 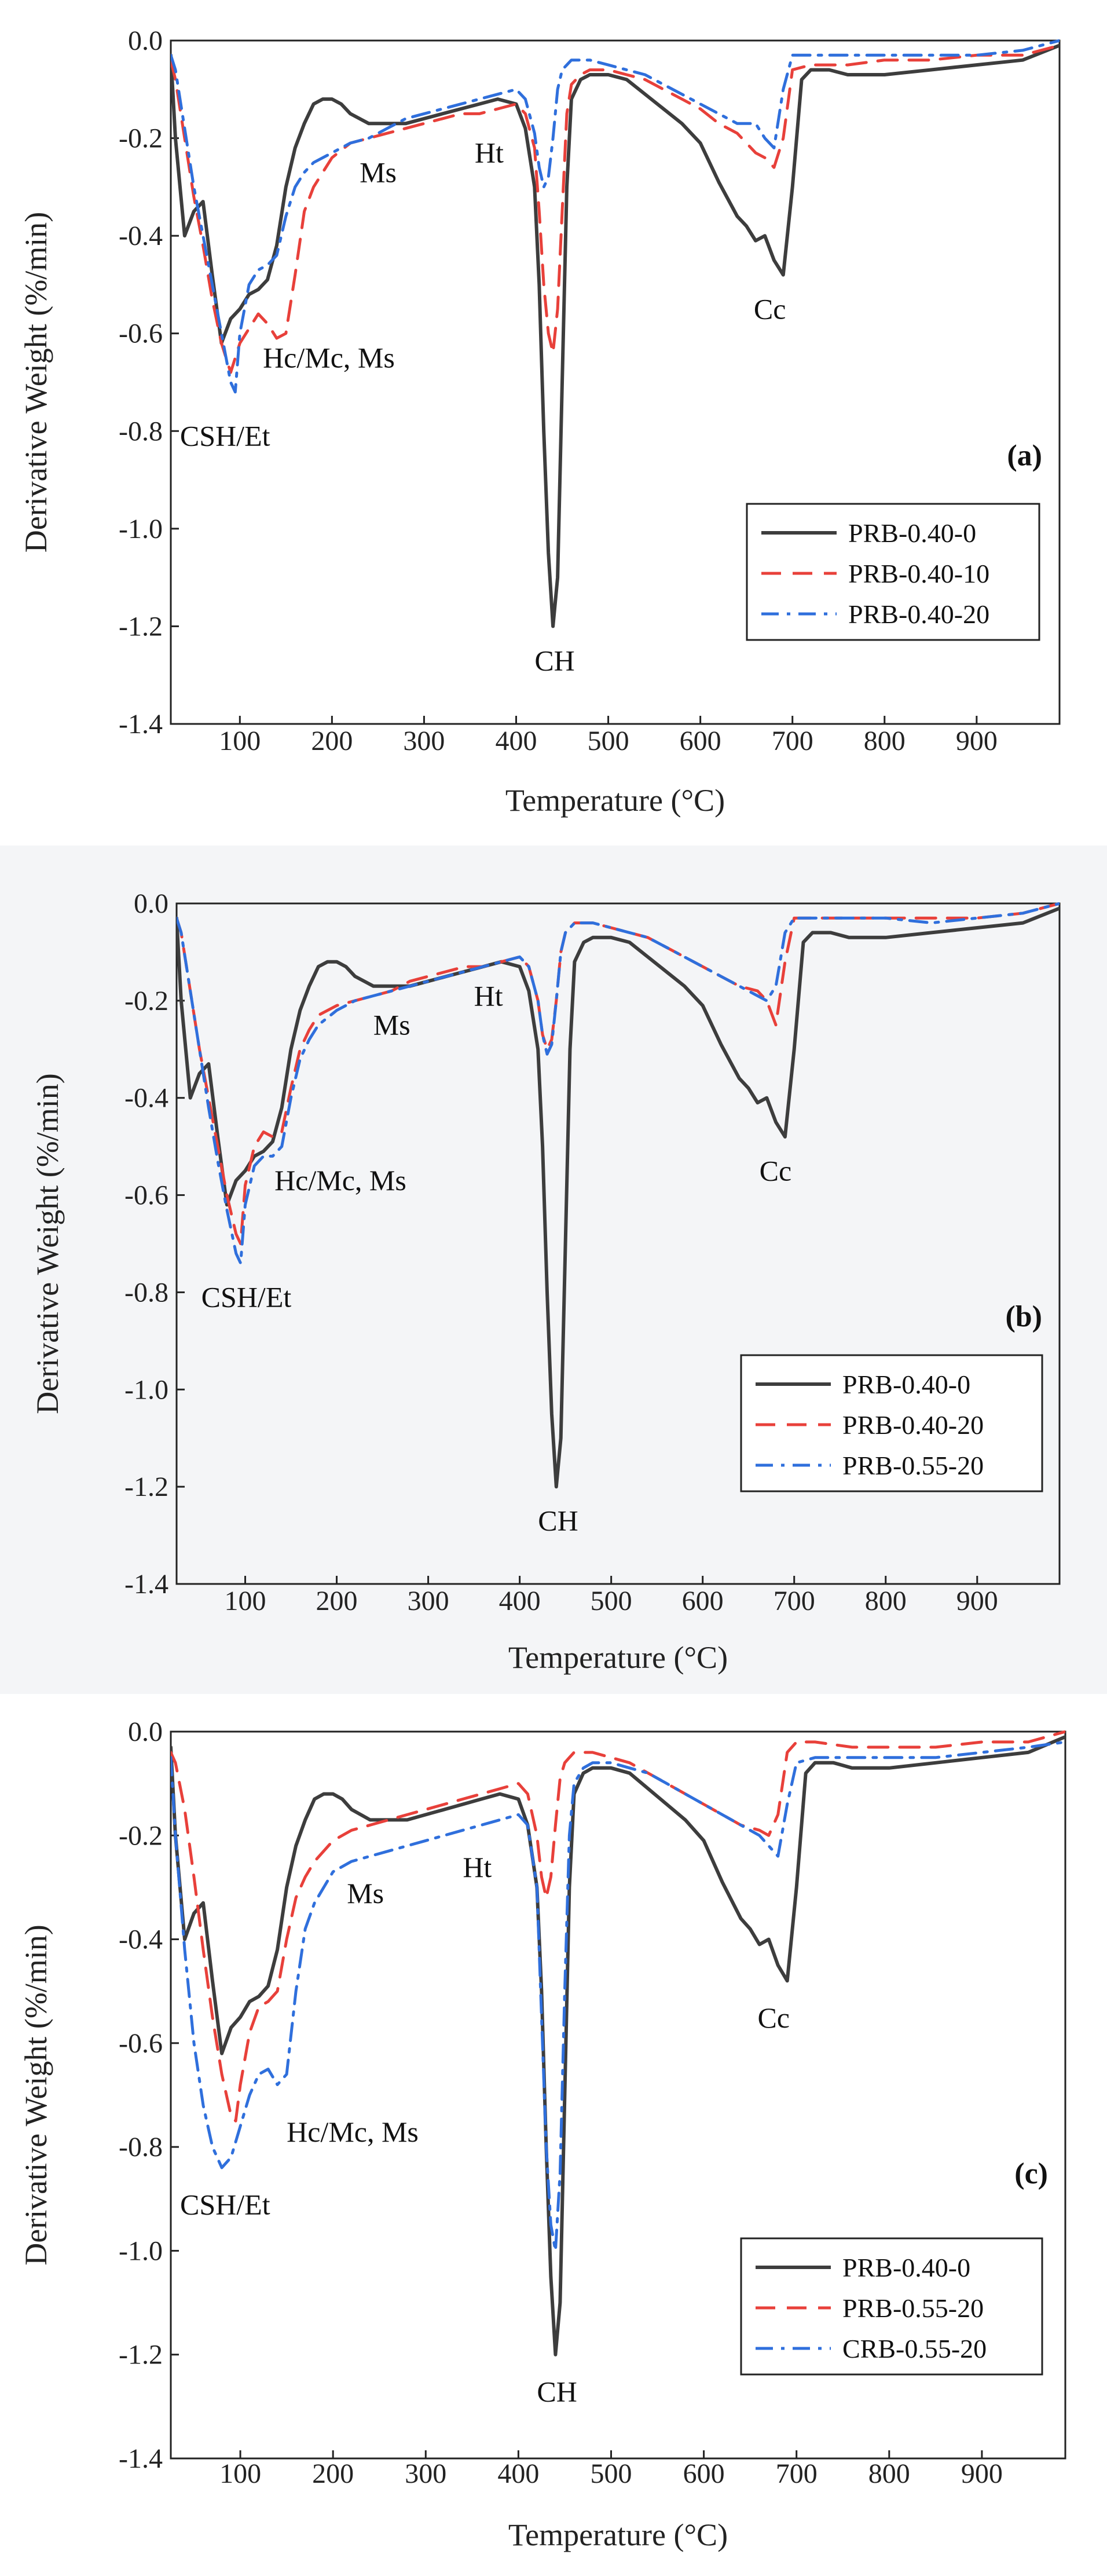 I want to click on series-line-PRB-0.40-20, so click(x=616, y=216).